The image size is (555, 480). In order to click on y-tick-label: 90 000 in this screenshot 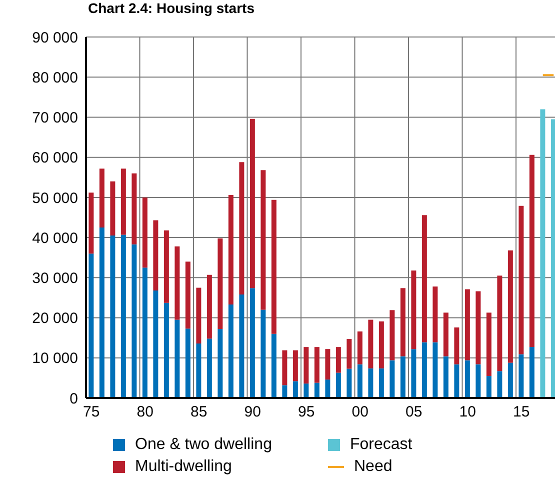, I will do `click(55, 37)`.